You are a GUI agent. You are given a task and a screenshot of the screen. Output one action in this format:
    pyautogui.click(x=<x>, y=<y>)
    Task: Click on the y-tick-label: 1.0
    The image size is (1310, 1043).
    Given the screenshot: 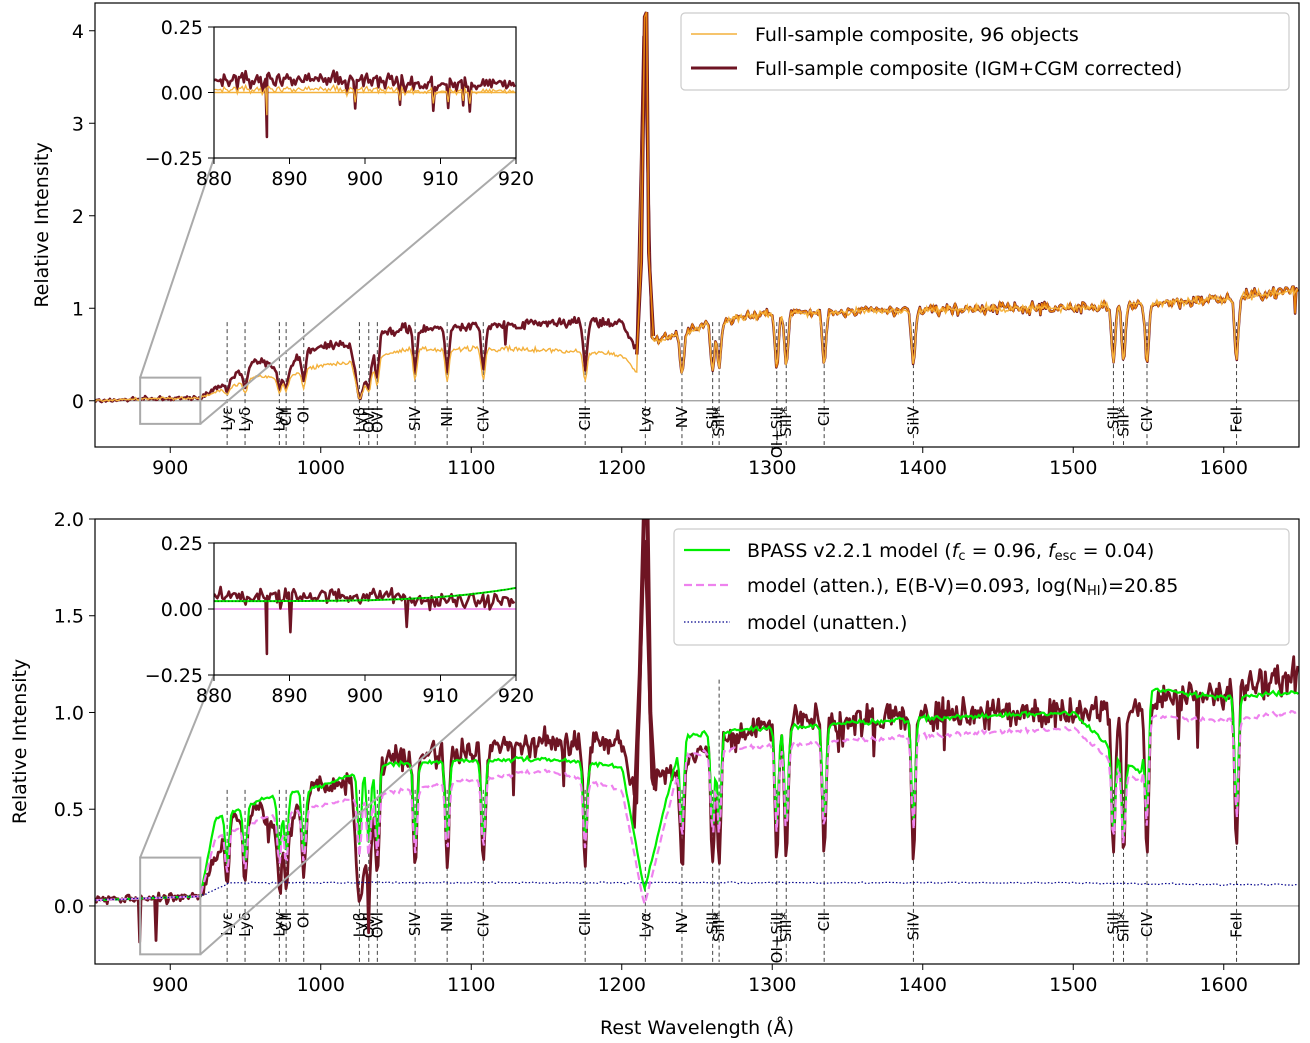 What is the action you would take?
    pyautogui.click(x=69, y=713)
    